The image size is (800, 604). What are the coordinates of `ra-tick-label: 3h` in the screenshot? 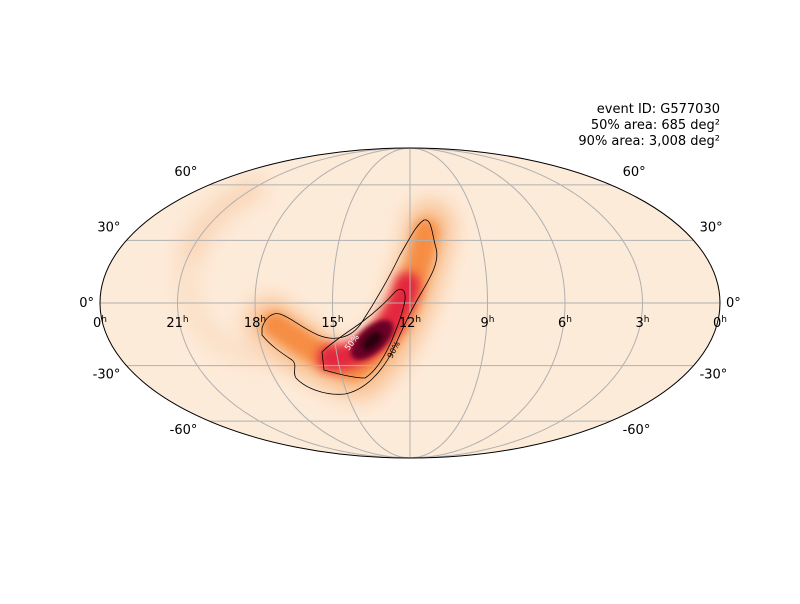 It's located at (643, 323).